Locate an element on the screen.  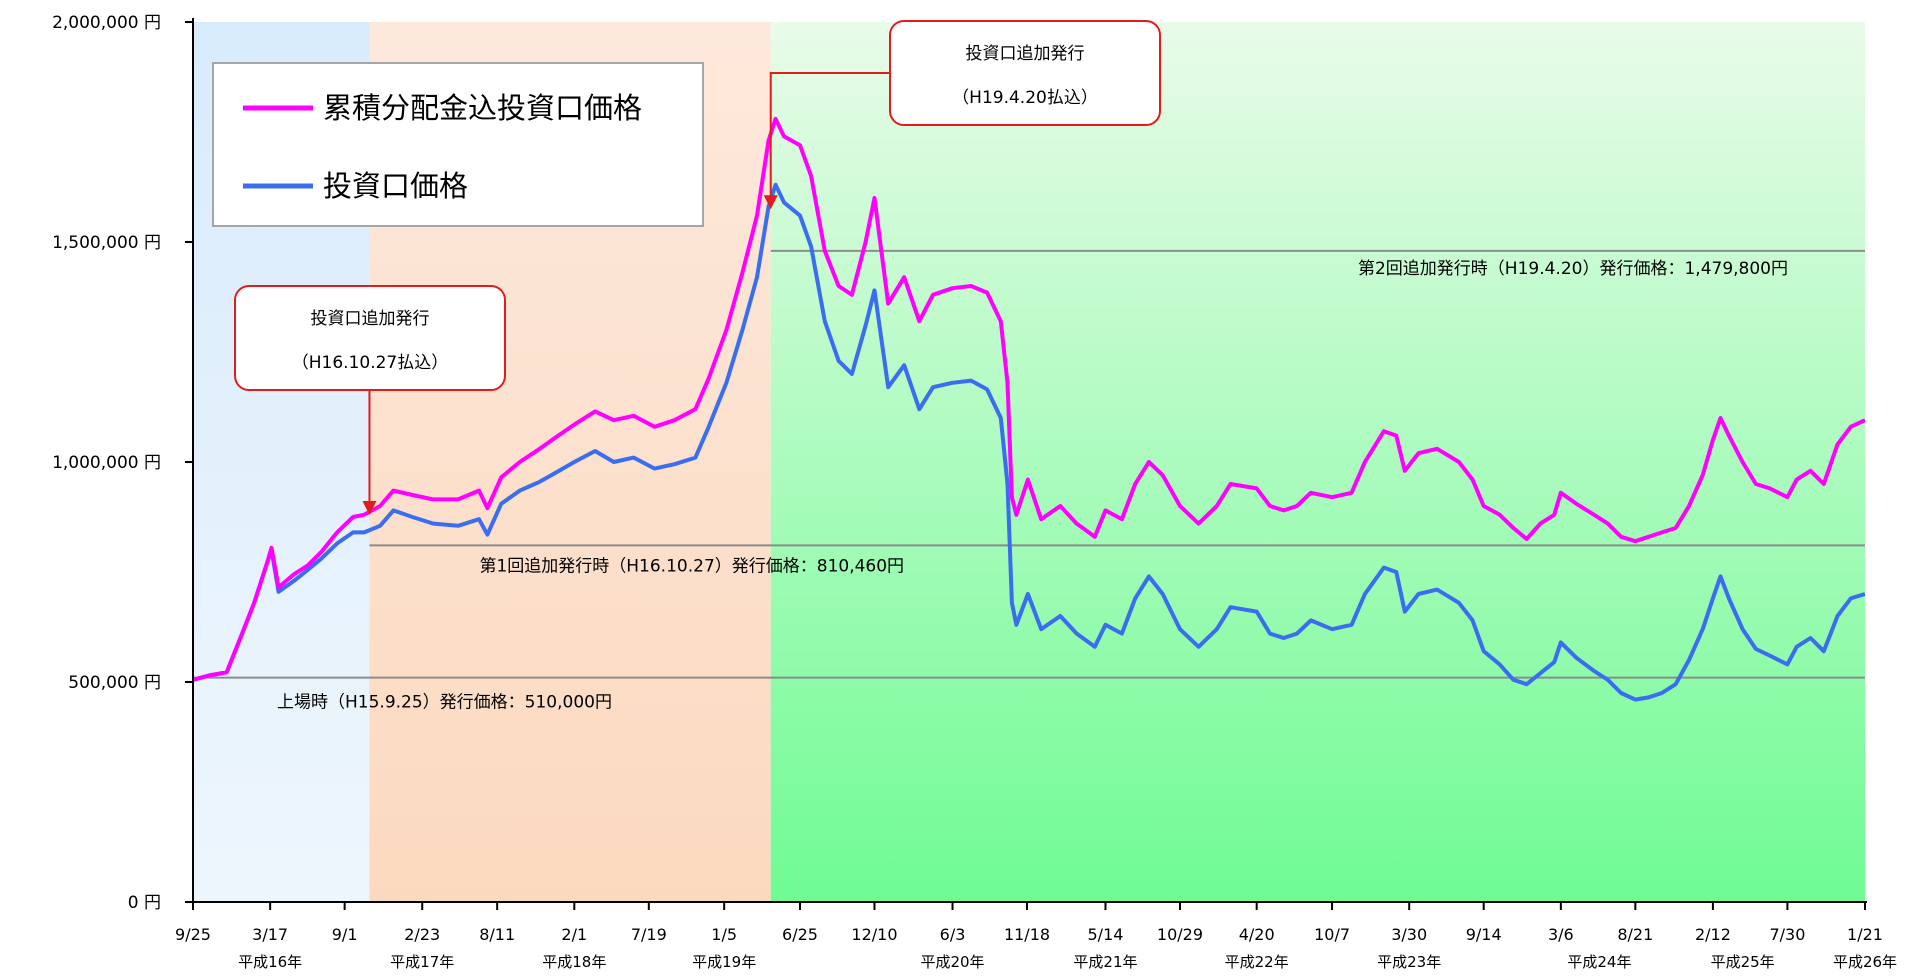
reference-line-label: 第1回追加発行時（H16.10.27）発行価格：810,460円 is located at coordinates (691, 566).